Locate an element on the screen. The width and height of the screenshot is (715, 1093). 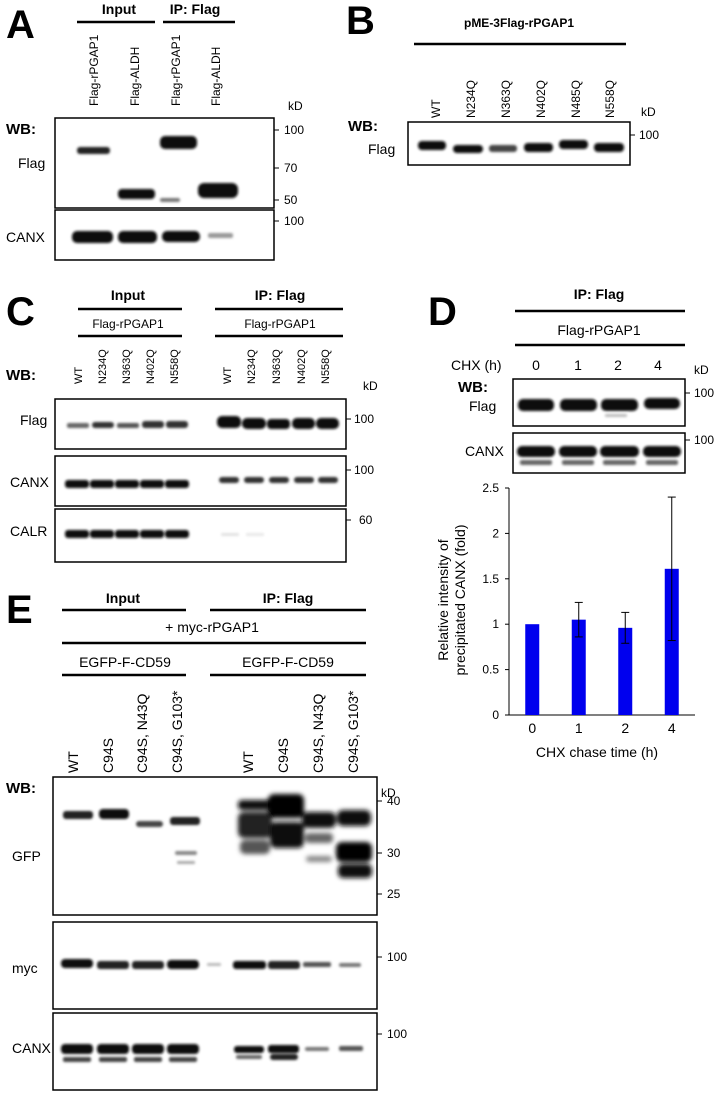
panel-letter-d: D is located at coordinates (442, 312).